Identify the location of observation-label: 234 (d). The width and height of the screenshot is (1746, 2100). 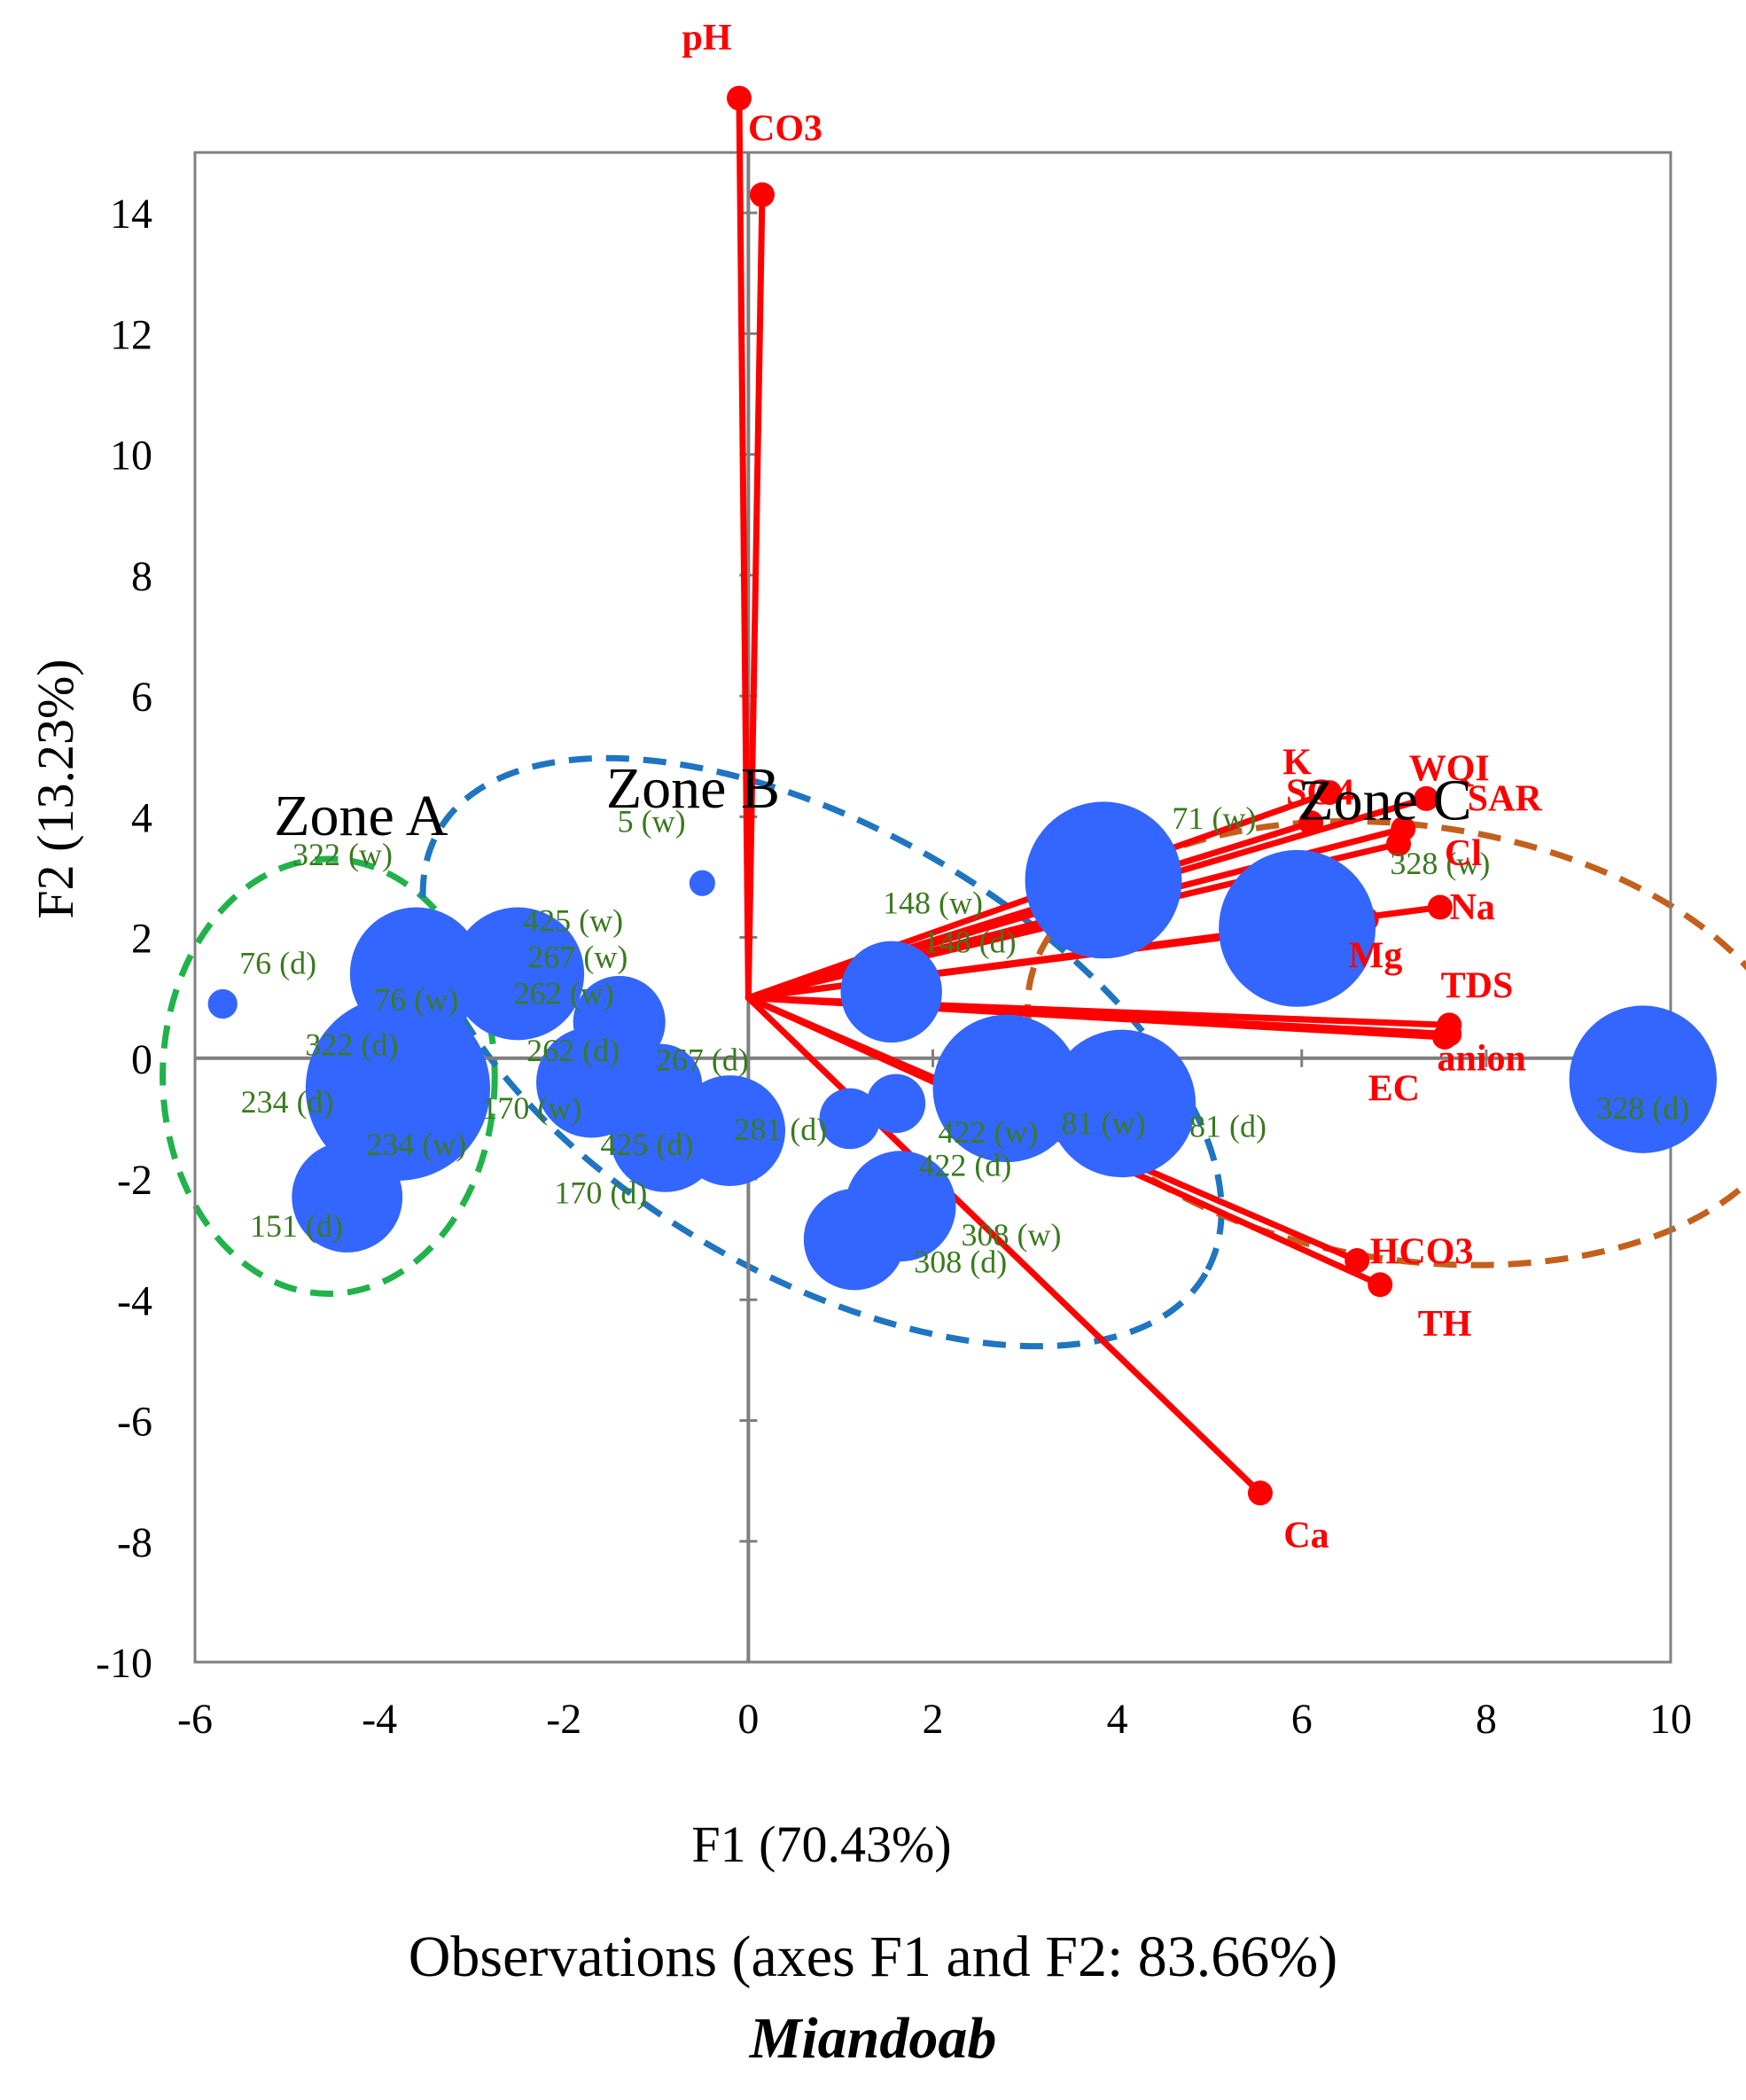
(287, 1102).